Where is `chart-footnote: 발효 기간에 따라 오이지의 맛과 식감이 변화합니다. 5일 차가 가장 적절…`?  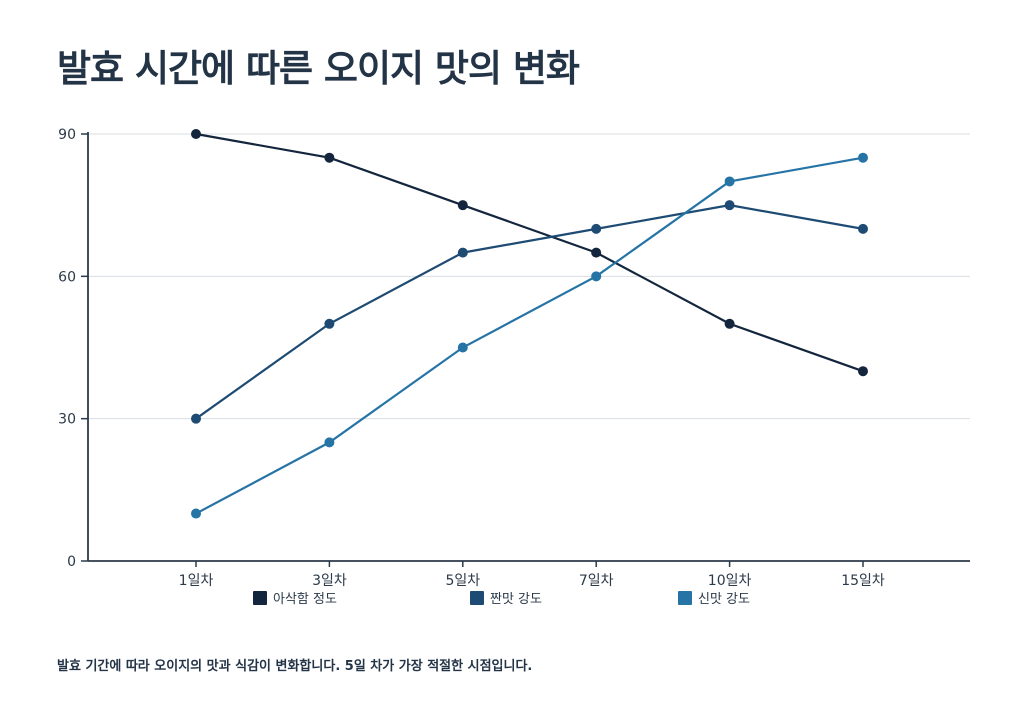
chart-footnote: 발효 기간에 따라 오이지의 맛과 식감이 변화합니다. 5일 차가 가장 적절… is located at coordinates (295, 666).